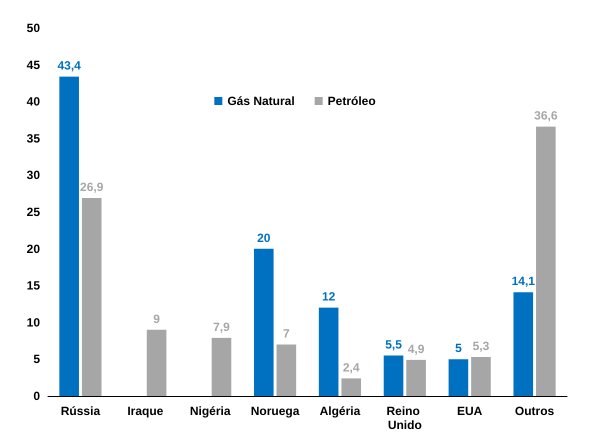 The width and height of the screenshot is (590, 446). What do you see at coordinates (275, 411) in the screenshot?
I see `x-tick-label: Noruega` at bounding box center [275, 411].